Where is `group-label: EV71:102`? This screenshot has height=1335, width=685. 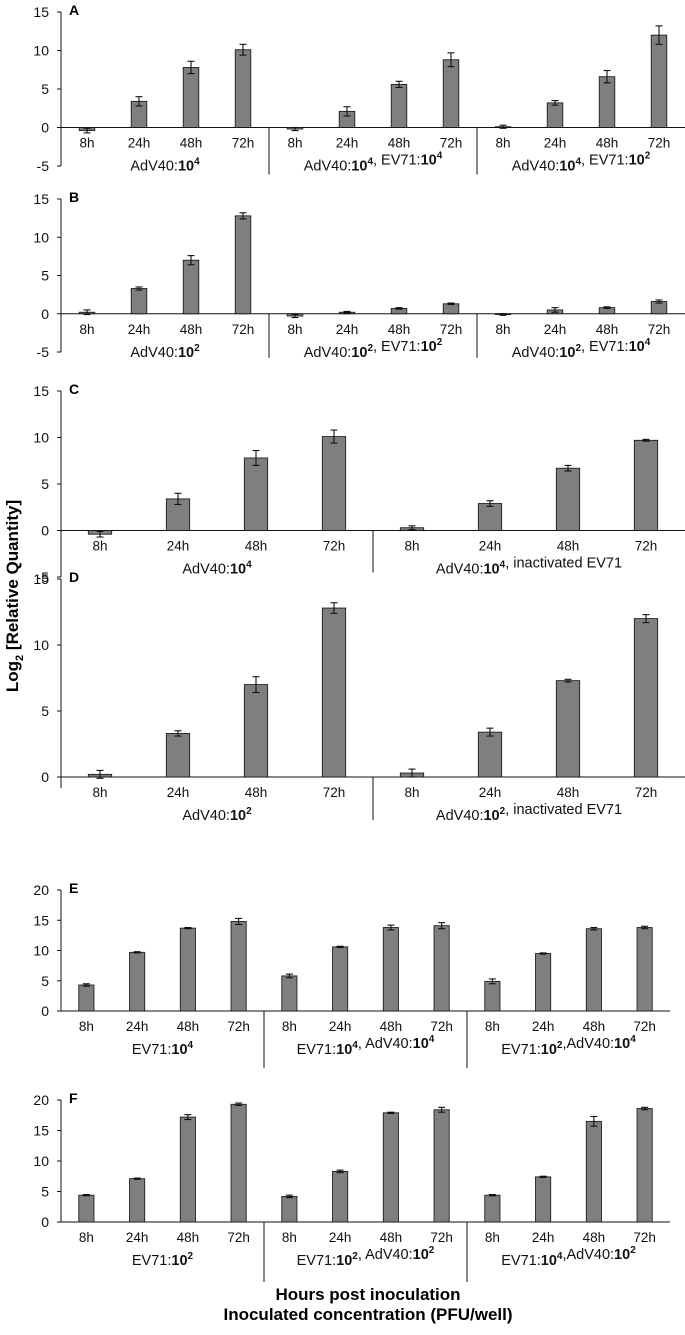 group-label: EV71:102 is located at coordinates (163, 1260).